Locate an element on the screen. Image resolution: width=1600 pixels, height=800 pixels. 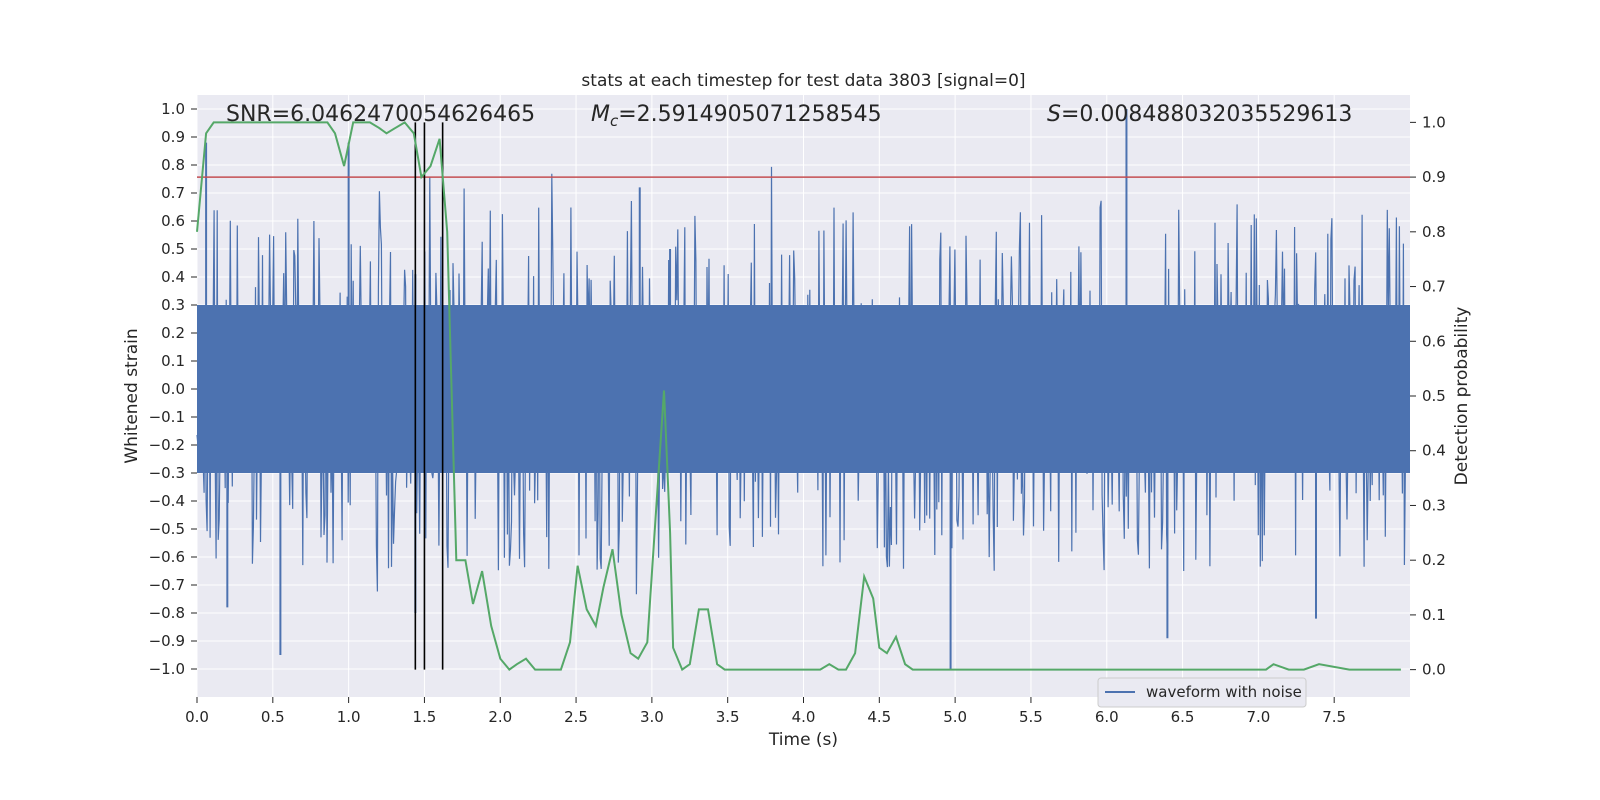
x-tick-label: 0.5 is located at coordinates (273, 717).